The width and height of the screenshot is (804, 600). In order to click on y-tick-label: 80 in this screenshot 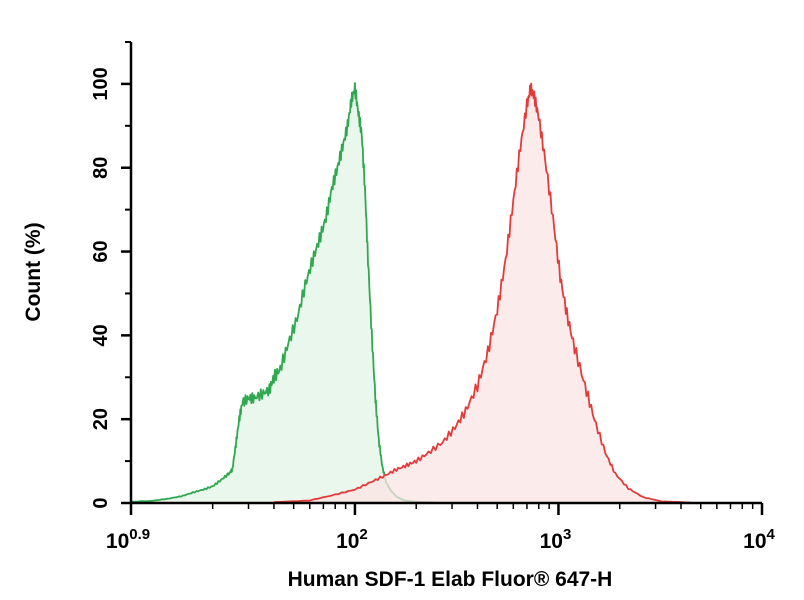, I will do `click(101, 168)`.